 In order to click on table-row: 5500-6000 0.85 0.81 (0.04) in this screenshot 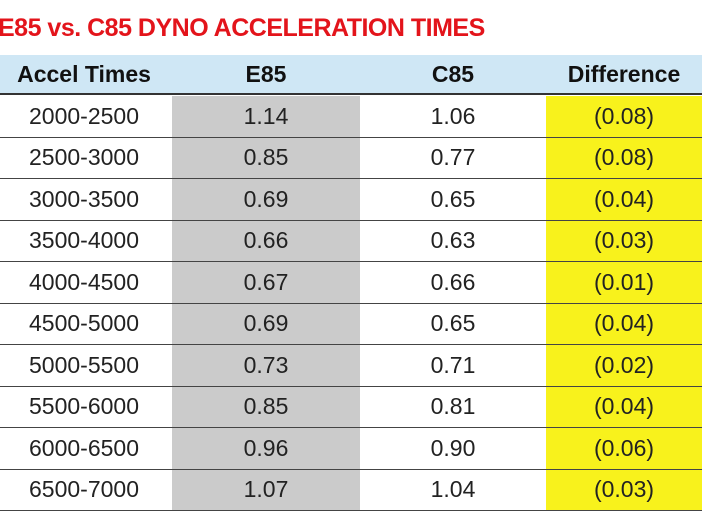, I will do `click(351, 407)`.